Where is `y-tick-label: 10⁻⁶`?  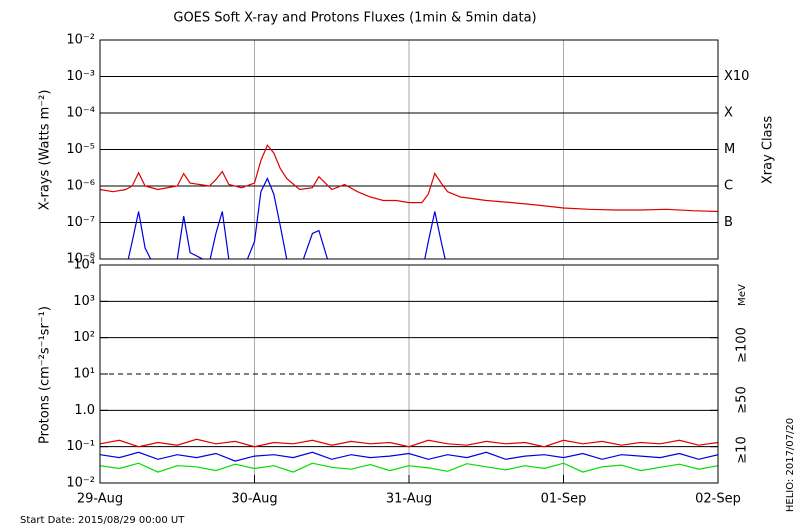 y-tick-label: 10⁻⁶ is located at coordinates (80, 186).